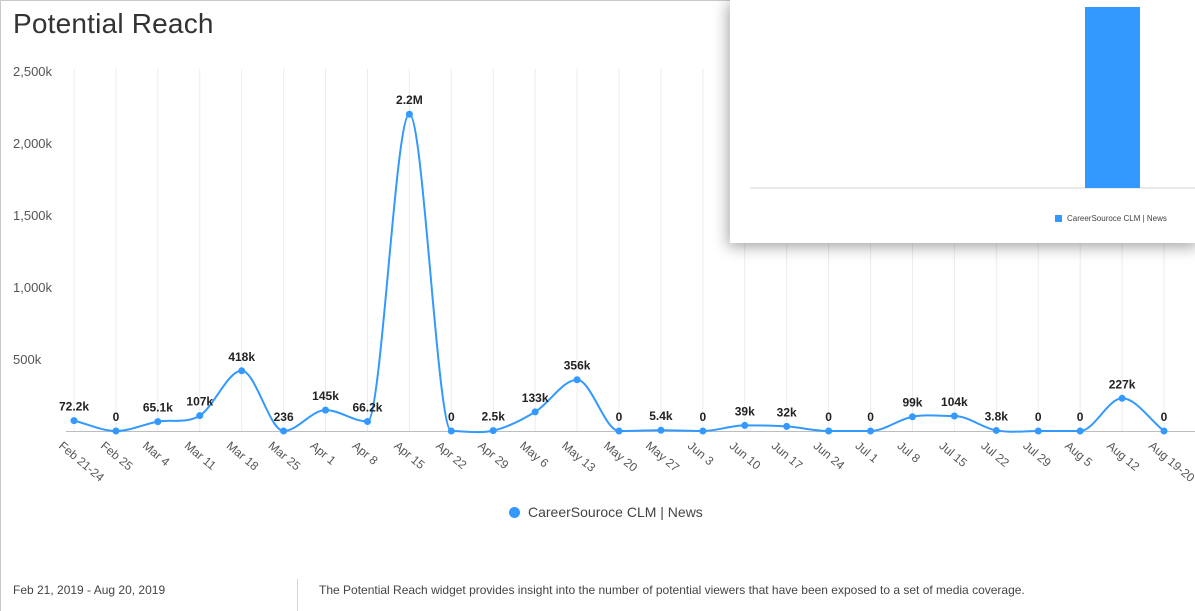  I want to click on x-tick-label: Mar 4, so click(156, 454).